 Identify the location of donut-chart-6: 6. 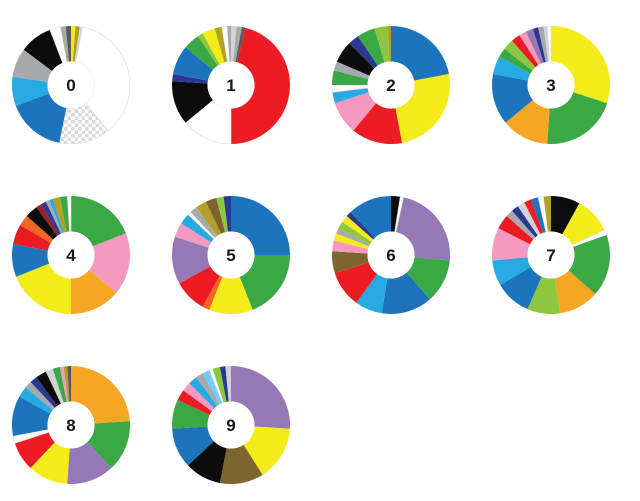
(391, 255).